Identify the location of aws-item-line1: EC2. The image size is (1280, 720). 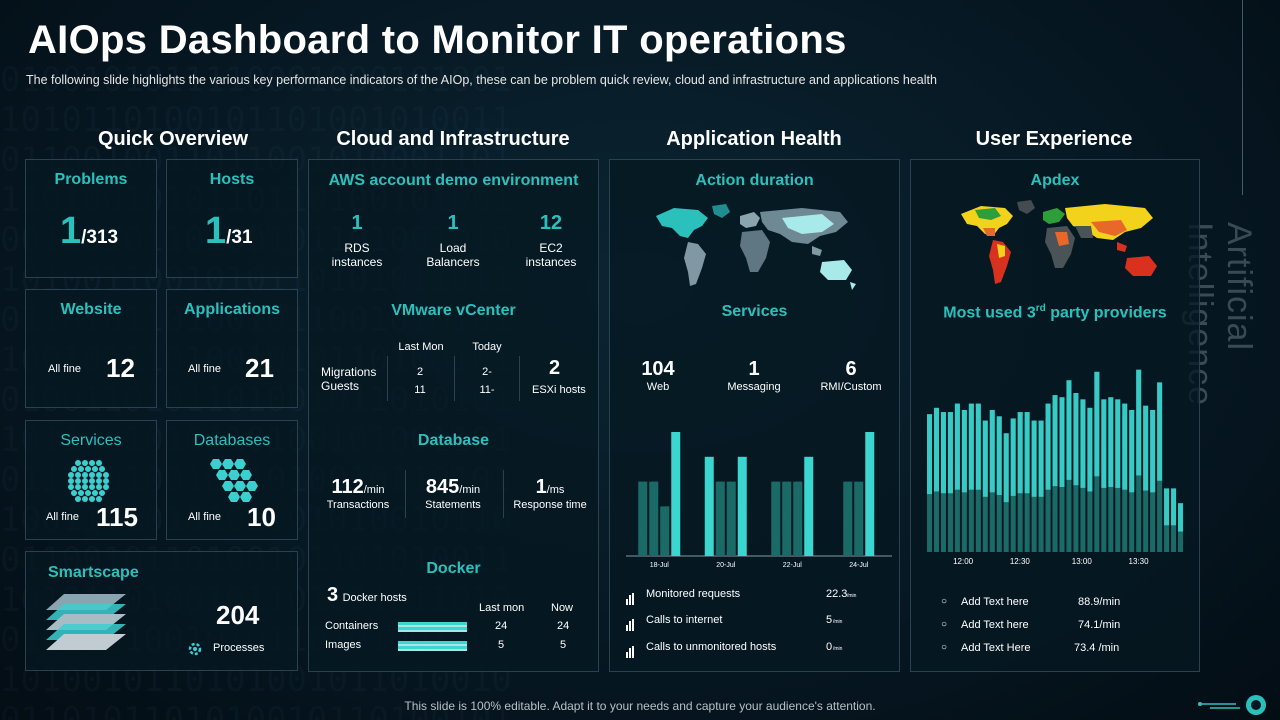
(551, 248).